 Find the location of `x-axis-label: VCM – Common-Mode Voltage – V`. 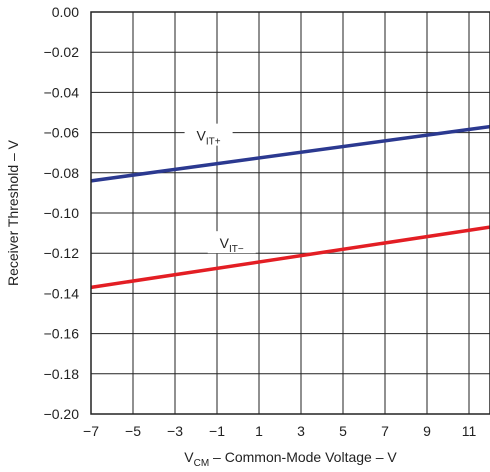

x-axis-label: VCM – Common-Mode Voltage – V is located at coordinates (290, 459).